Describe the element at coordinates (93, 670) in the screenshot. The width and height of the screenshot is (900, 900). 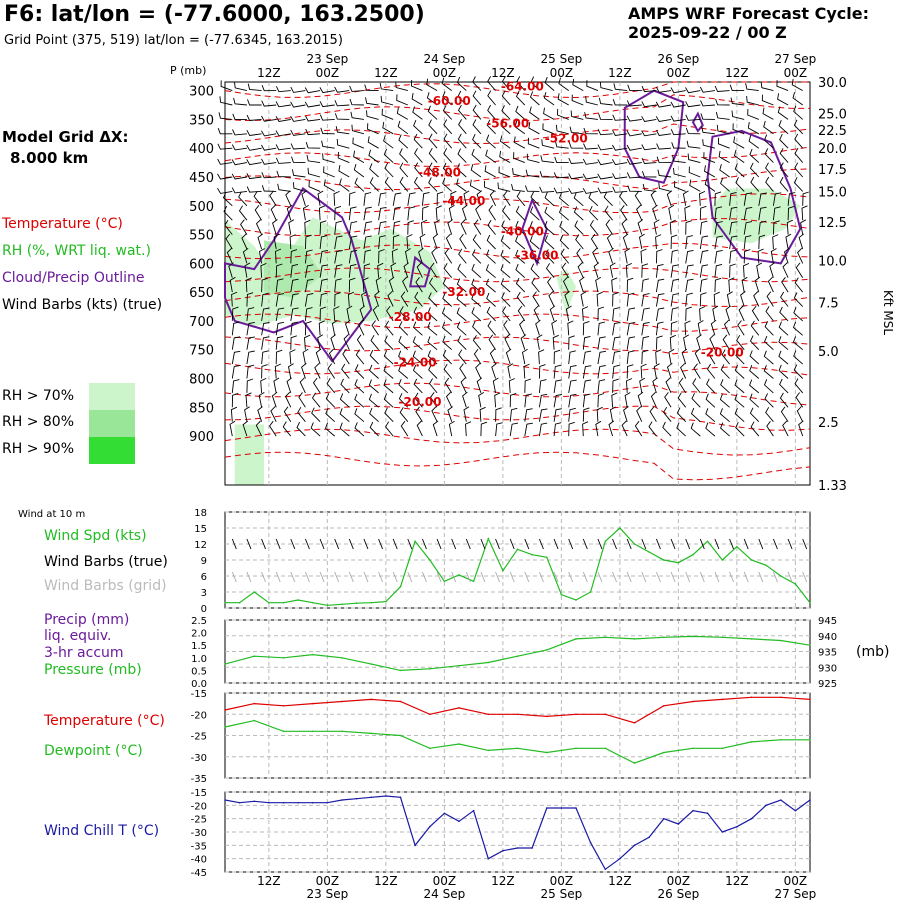
I see `pressure-label: Pressure (mb)` at that location.